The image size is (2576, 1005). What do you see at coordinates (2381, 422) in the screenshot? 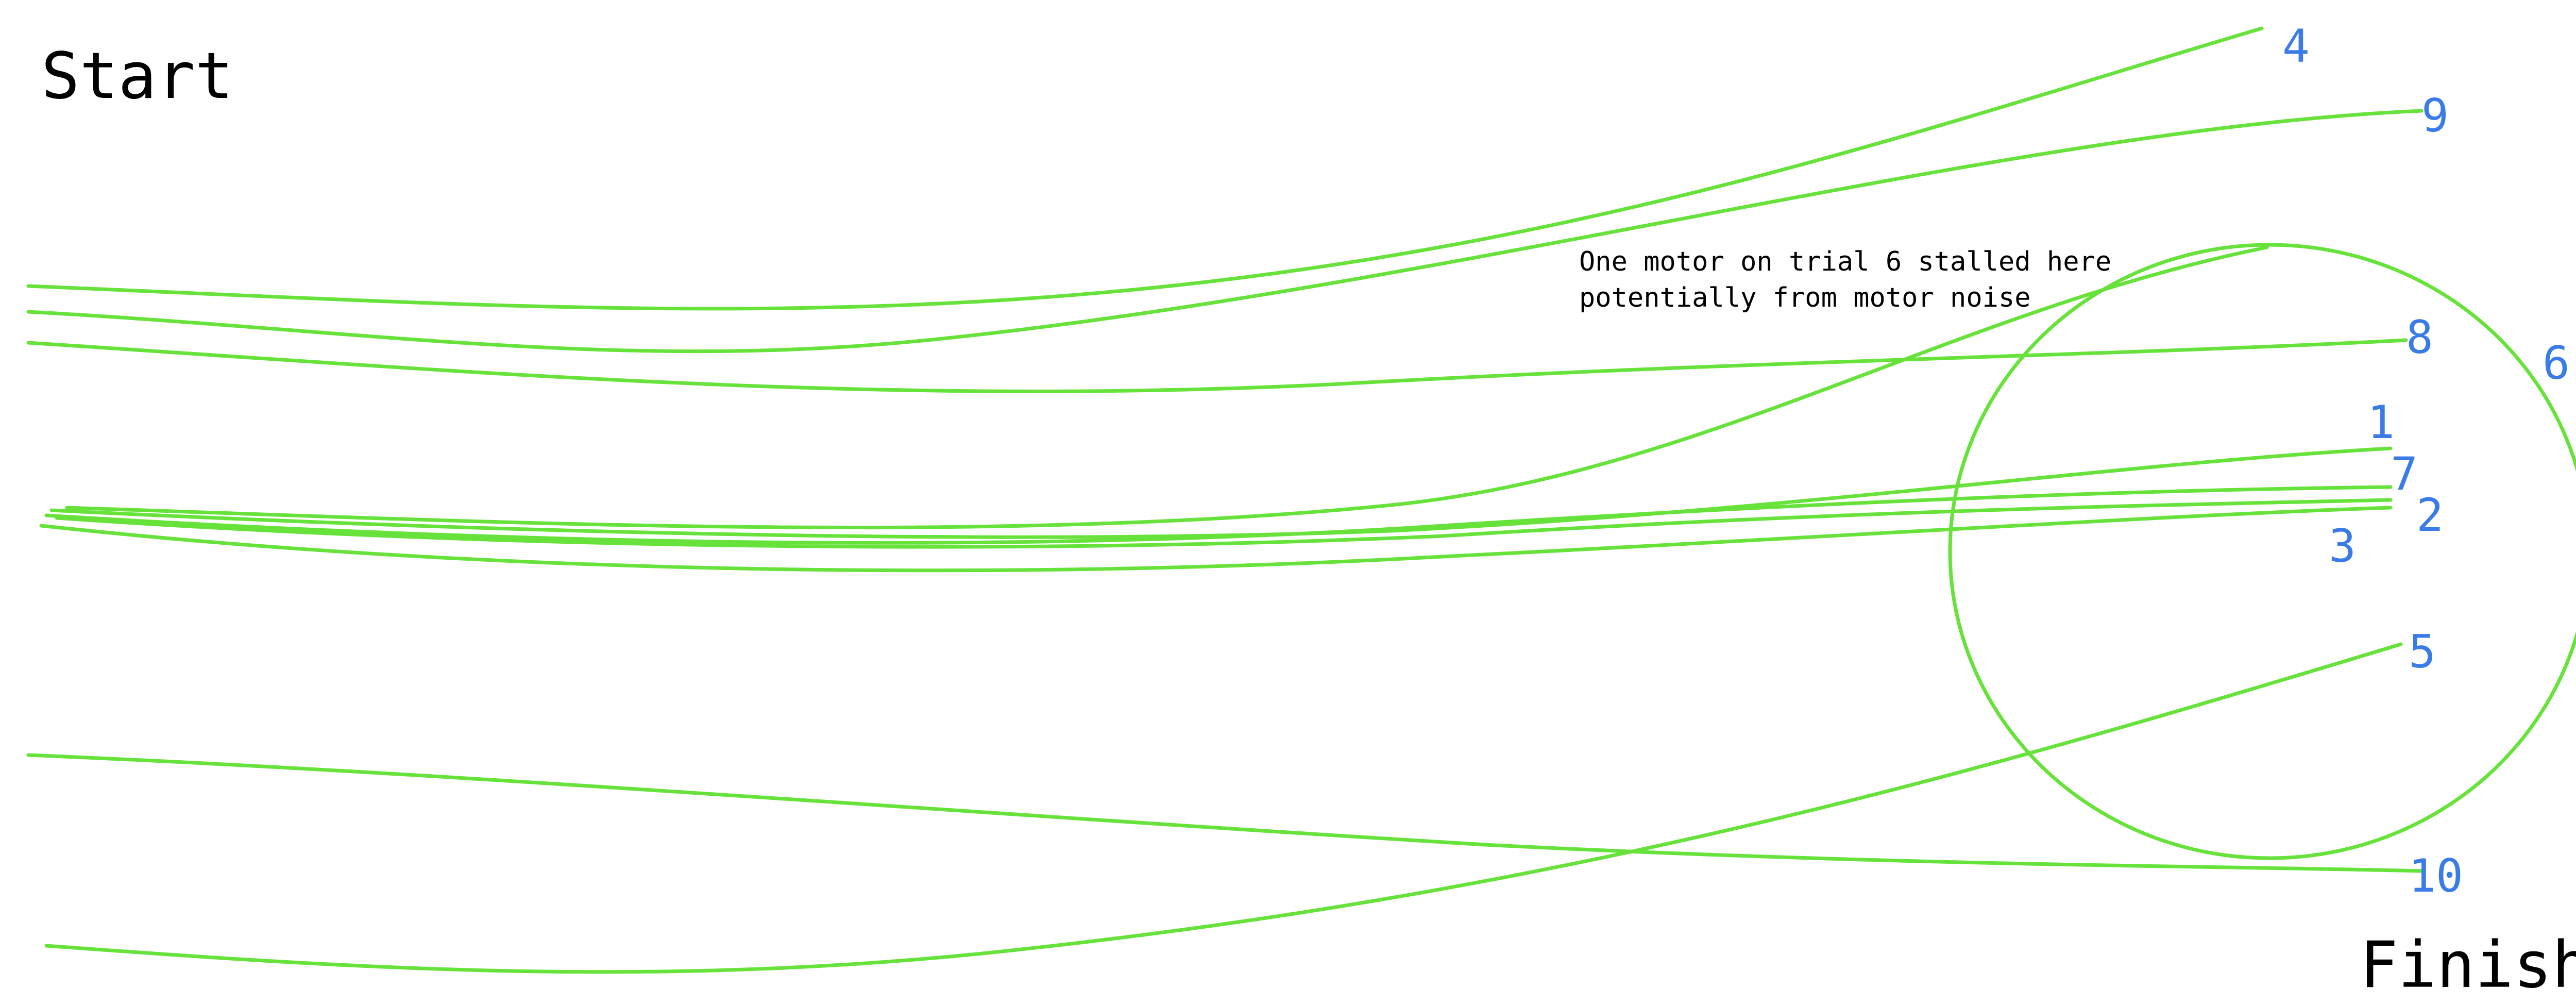
I see `trial-label-1: 1` at bounding box center [2381, 422].